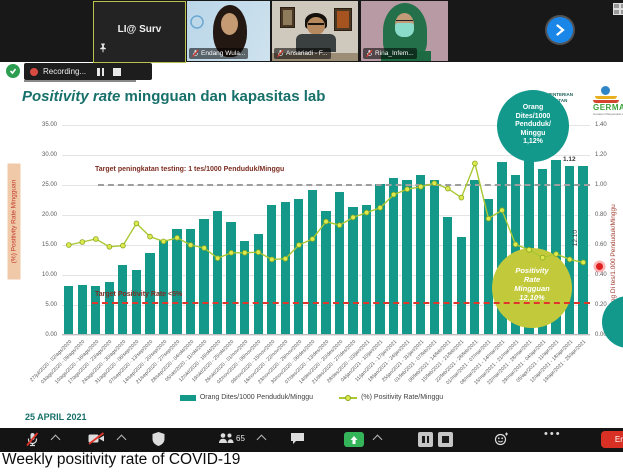 The width and height of the screenshot is (623, 473). Describe the element at coordinates (612, 439) in the screenshot. I see `end-button: End` at that location.